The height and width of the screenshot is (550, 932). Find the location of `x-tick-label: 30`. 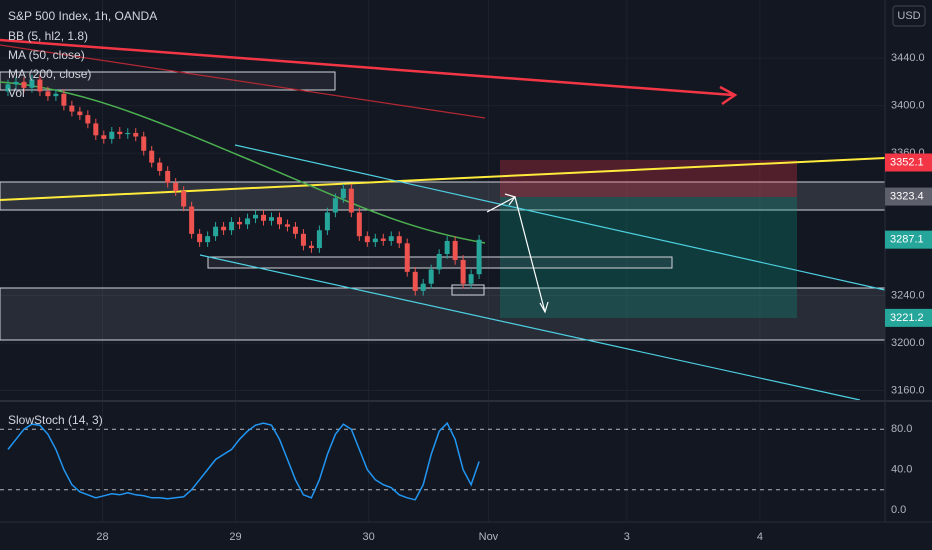

x-tick-label: 30 is located at coordinates (369, 537).